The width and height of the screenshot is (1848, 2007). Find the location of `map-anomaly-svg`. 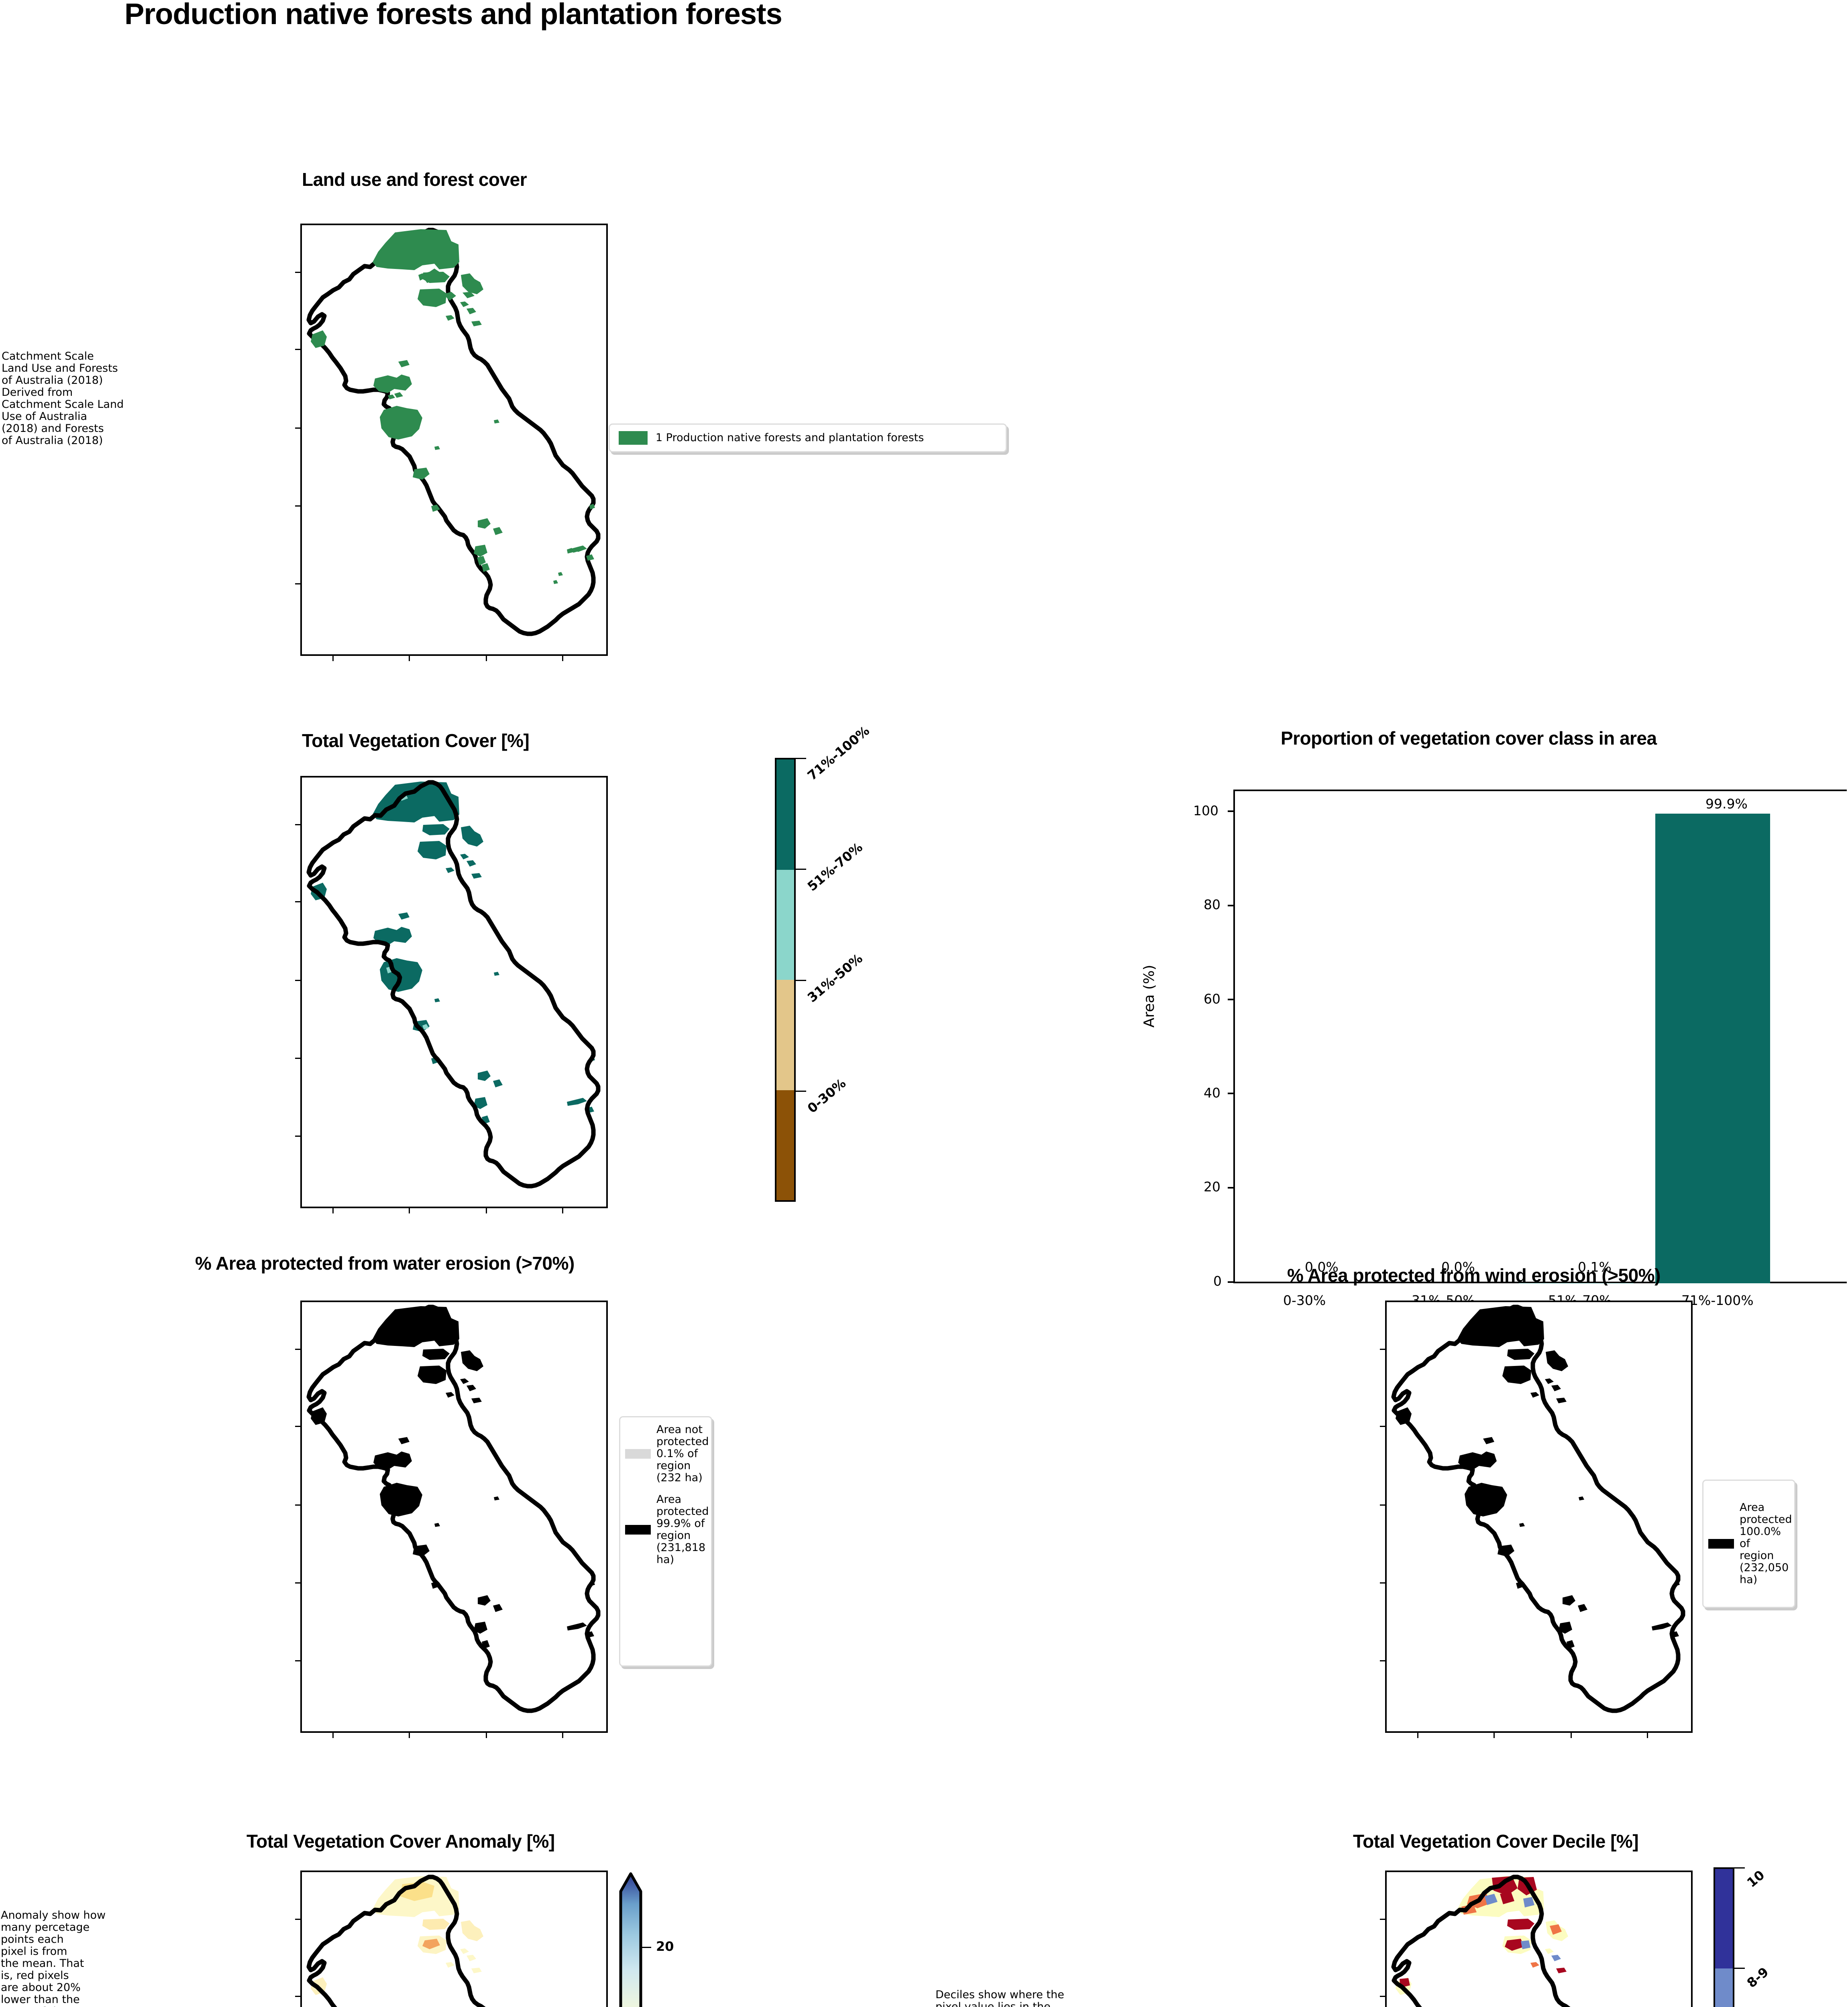

map-anomaly-svg is located at coordinates (396, 1941).